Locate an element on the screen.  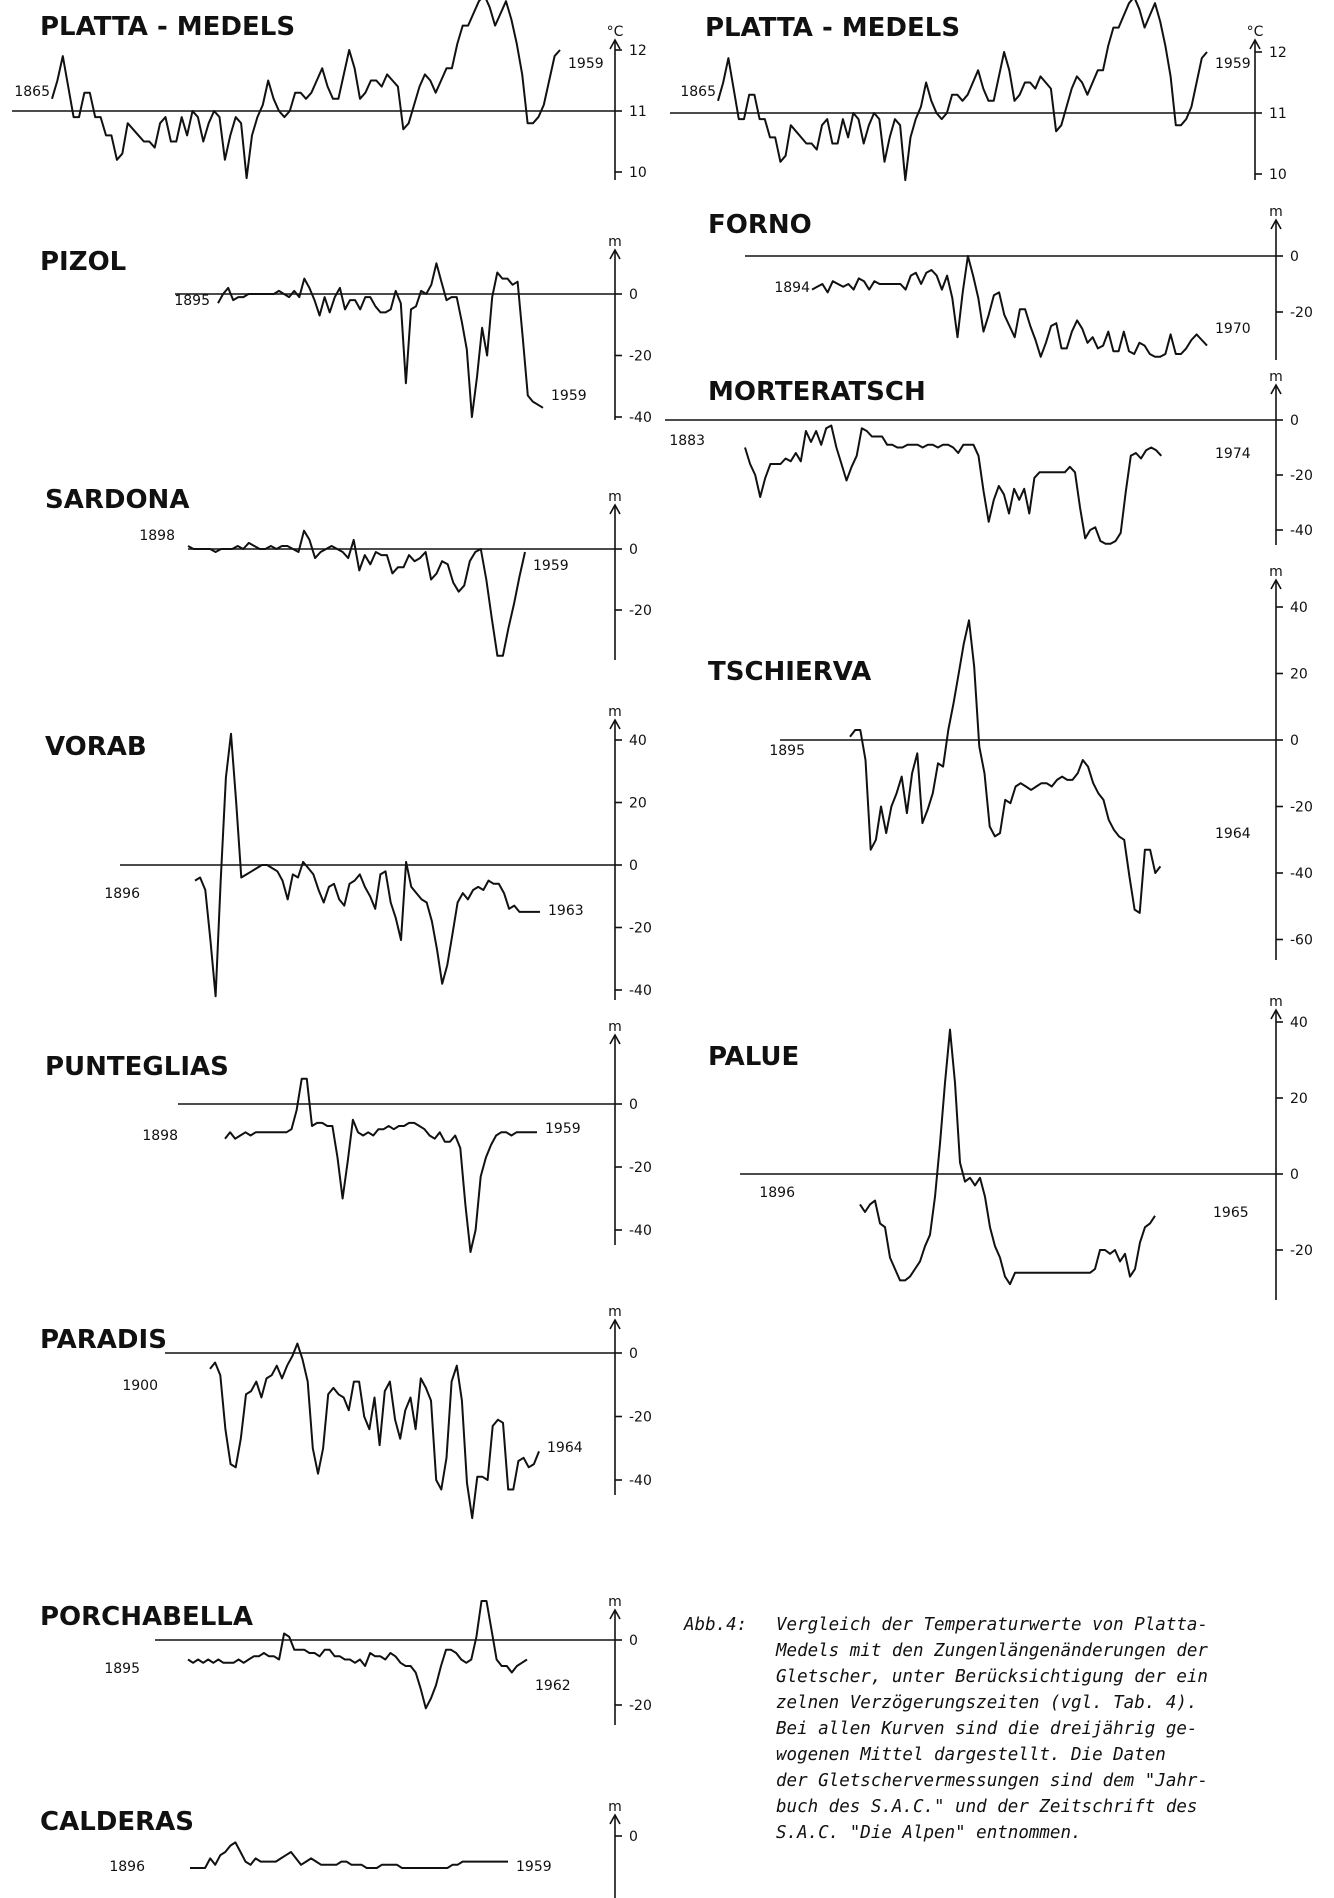
chart-title: PALUE is located at coordinates (753, 1057).